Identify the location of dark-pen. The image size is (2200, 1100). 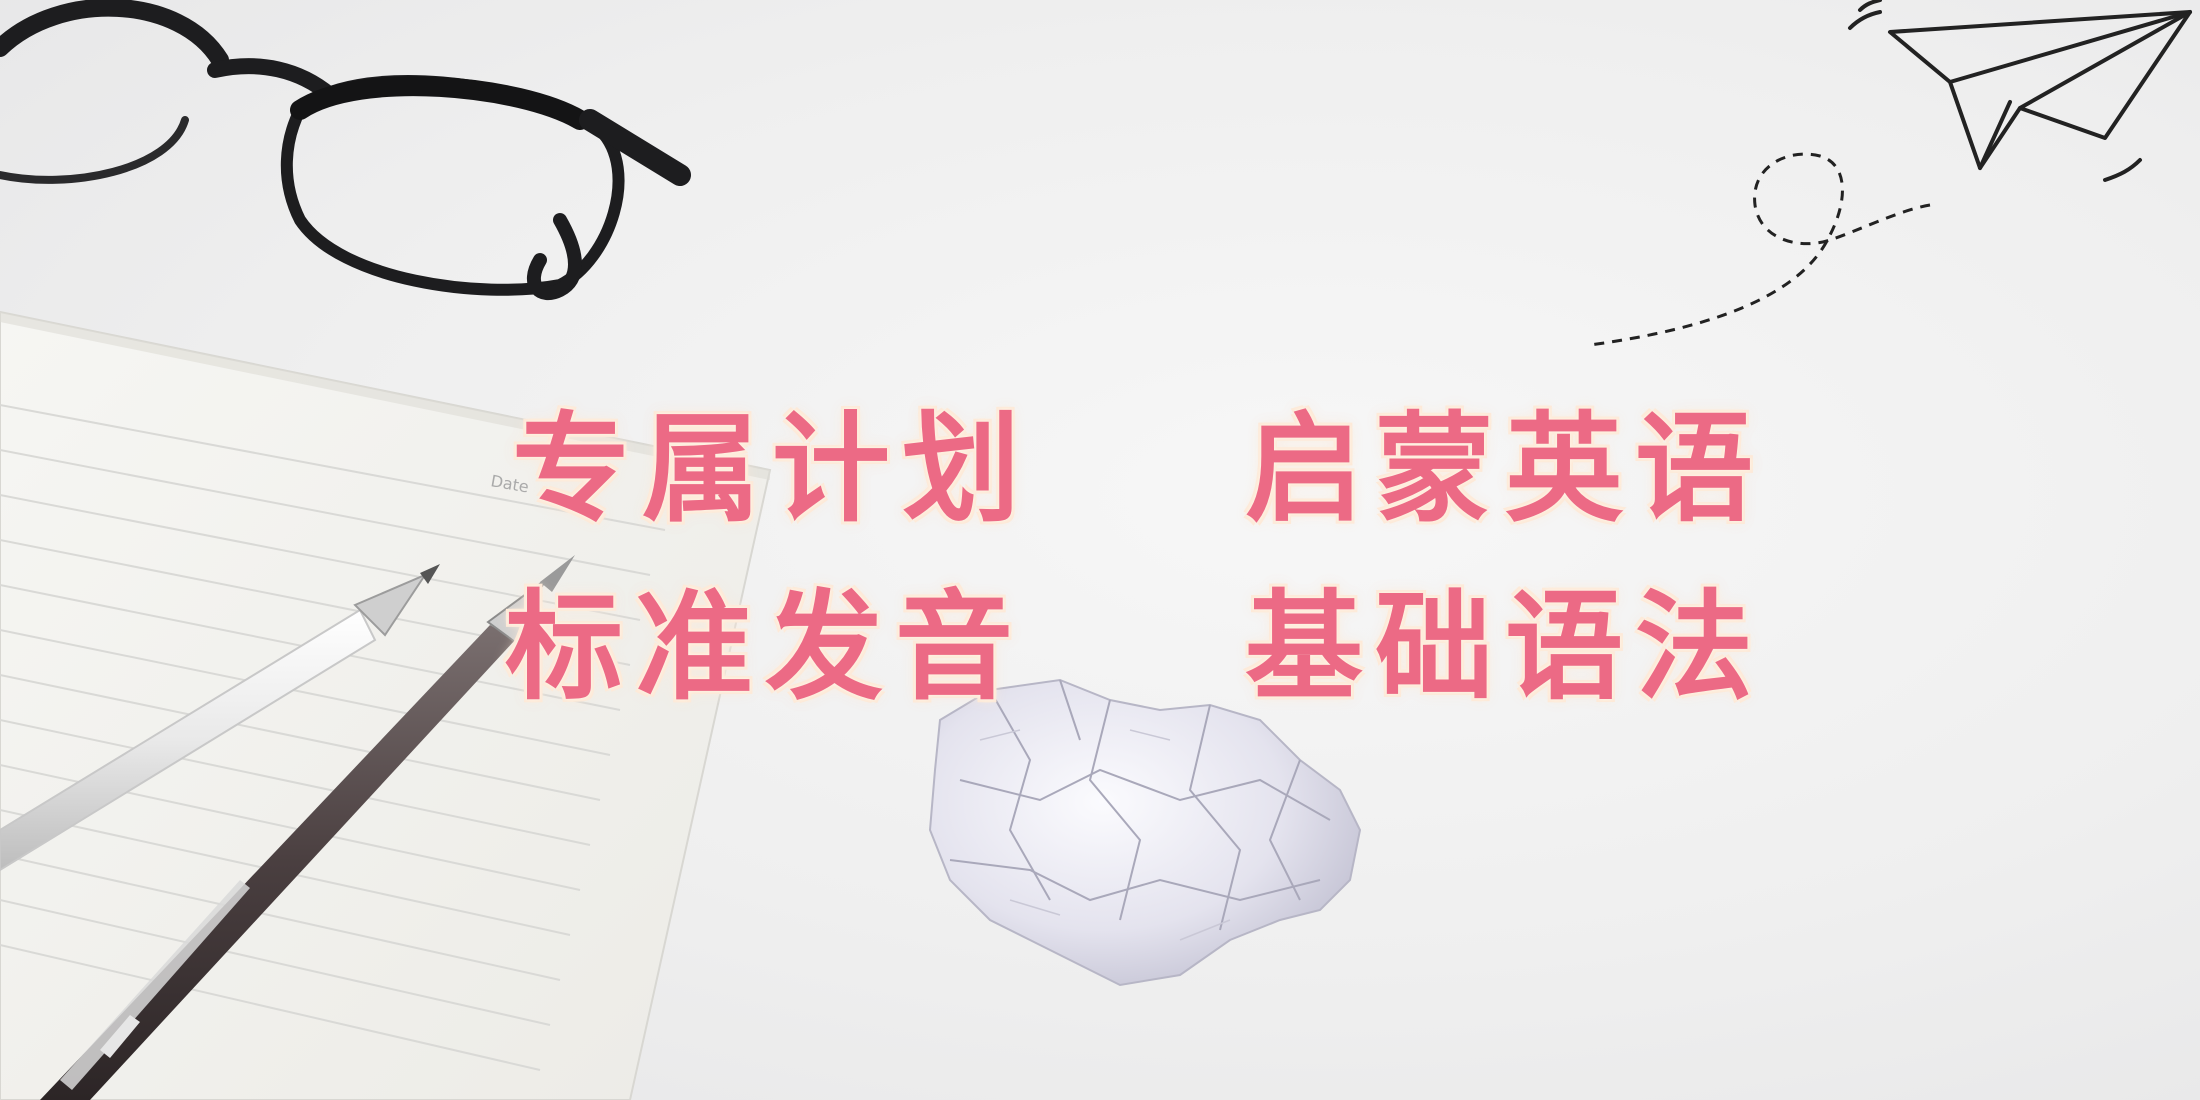
(307, 827).